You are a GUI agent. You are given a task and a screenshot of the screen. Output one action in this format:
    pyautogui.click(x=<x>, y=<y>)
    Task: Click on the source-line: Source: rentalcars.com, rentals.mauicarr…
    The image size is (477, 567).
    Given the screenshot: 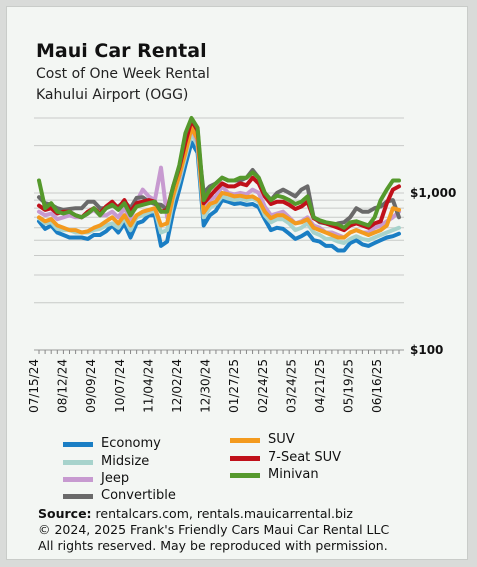 What is the action you would take?
    pyautogui.click(x=213, y=514)
    